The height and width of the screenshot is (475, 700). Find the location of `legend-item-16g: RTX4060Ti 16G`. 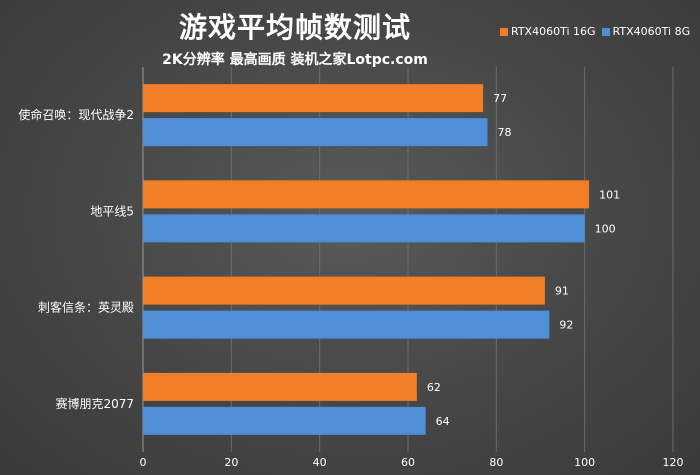

legend-item-16g: RTX4060Ti 16G is located at coordinates (548, 31).